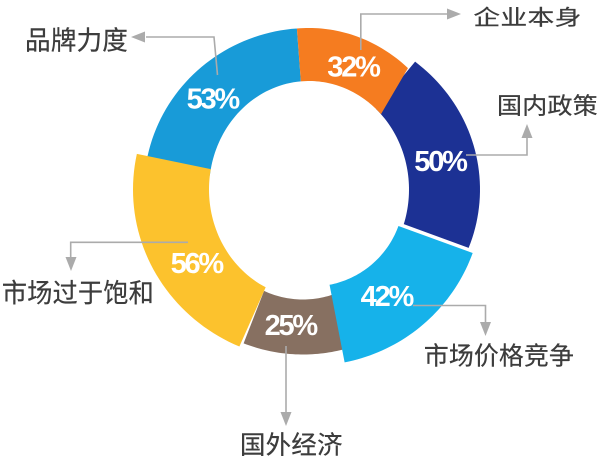  What do you see at coordinates (354, 68) in the screenshot?
I see `svg-text: 32%` at bounding box center [354, 68].